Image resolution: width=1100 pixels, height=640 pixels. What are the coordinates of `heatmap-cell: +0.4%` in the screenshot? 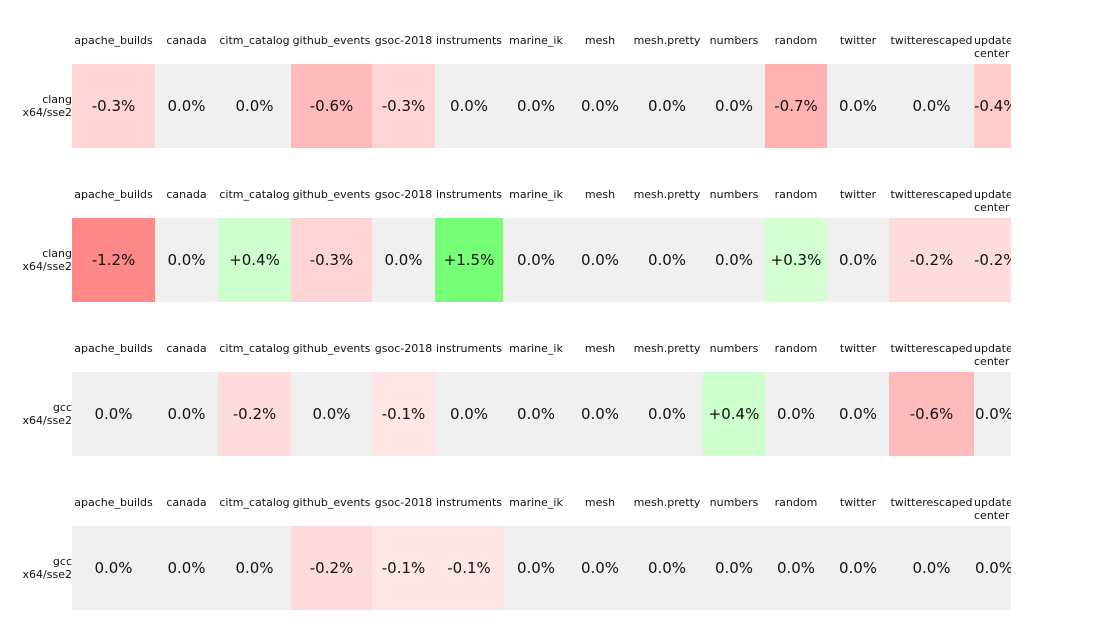 It's located at (254, 260).